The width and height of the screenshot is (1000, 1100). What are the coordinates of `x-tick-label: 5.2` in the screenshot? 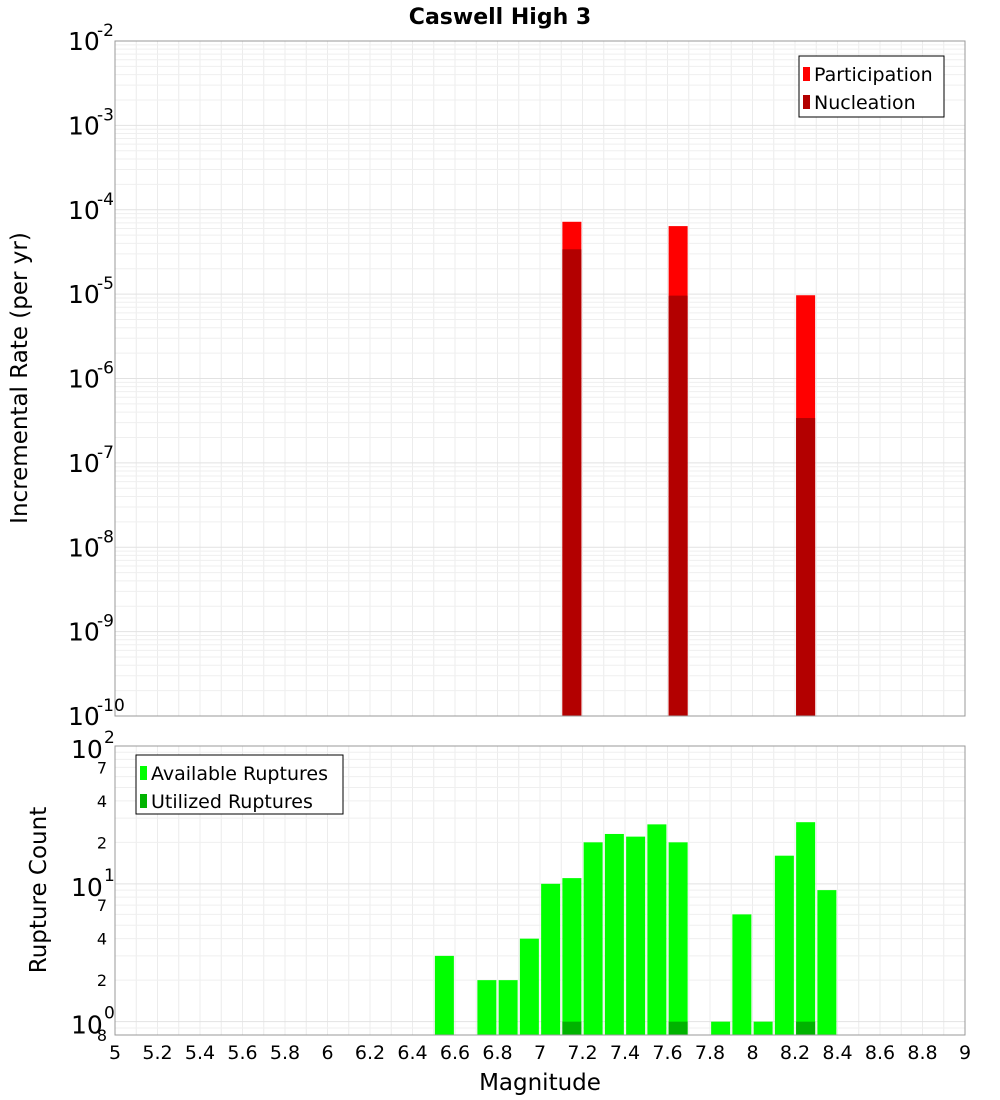 It's located at (157, 1053).